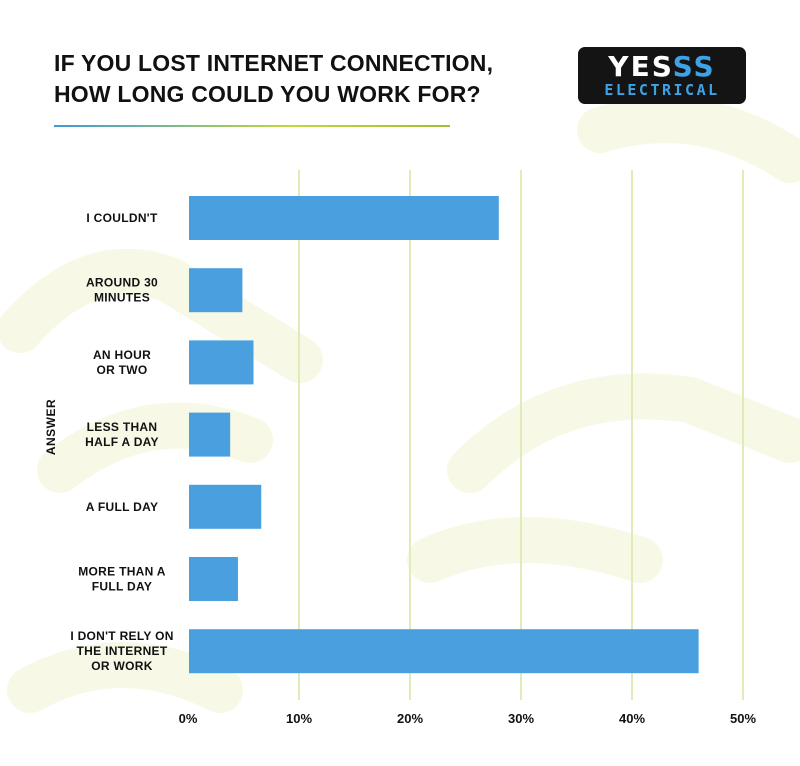  What do you see at coordinates (122, 362) in the screenshot?
I see `category-label-3: AN HOUR OR TWO` at bounding box center [122, 362].